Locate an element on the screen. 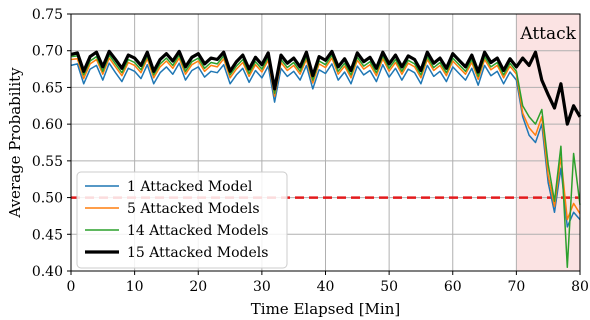 This screenshot has height=320, width=590. x-tick-label: 30 is located at coordinates (262, 287).